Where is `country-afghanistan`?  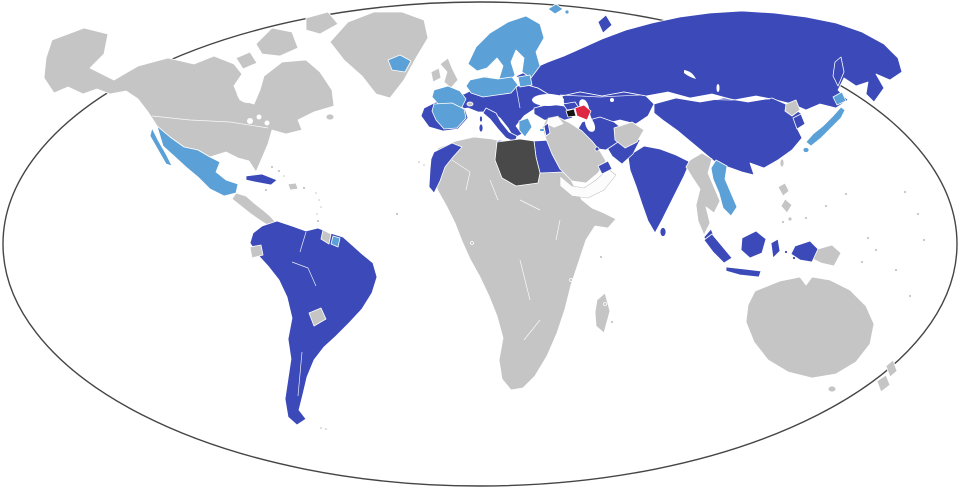 country-afghanistan is located at coordinates (629, 135).